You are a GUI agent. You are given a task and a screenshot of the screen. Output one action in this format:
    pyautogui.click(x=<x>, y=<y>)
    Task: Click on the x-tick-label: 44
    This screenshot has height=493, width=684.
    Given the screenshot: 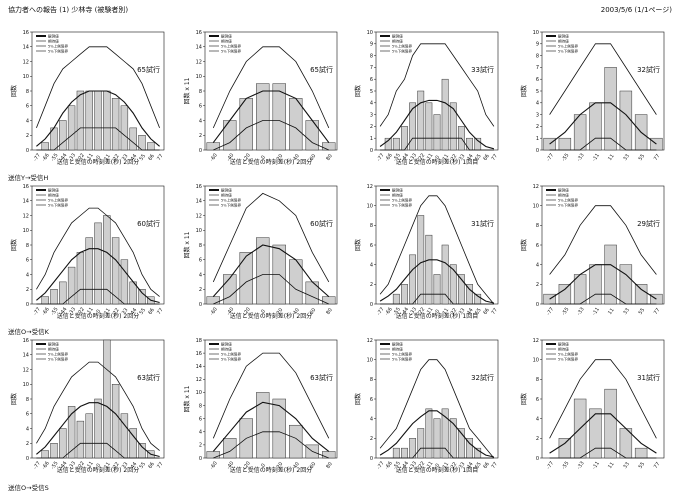 What is the action you would take?
    pyautogui.click(x=470, y=465)
    